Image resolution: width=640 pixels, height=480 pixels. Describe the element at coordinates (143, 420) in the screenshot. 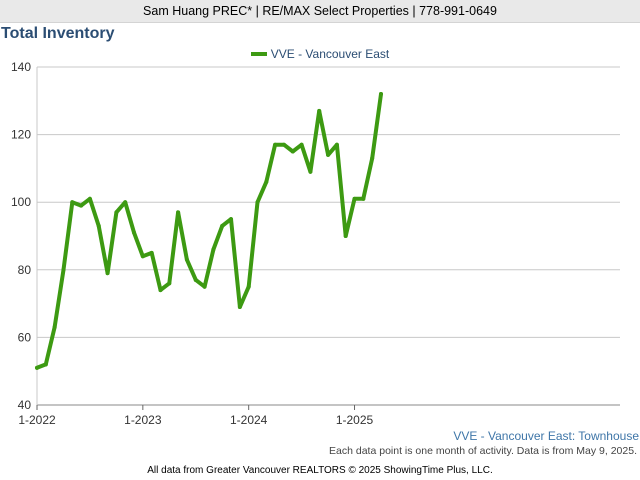

I see `x-tick-label: 1-2023` at that location.